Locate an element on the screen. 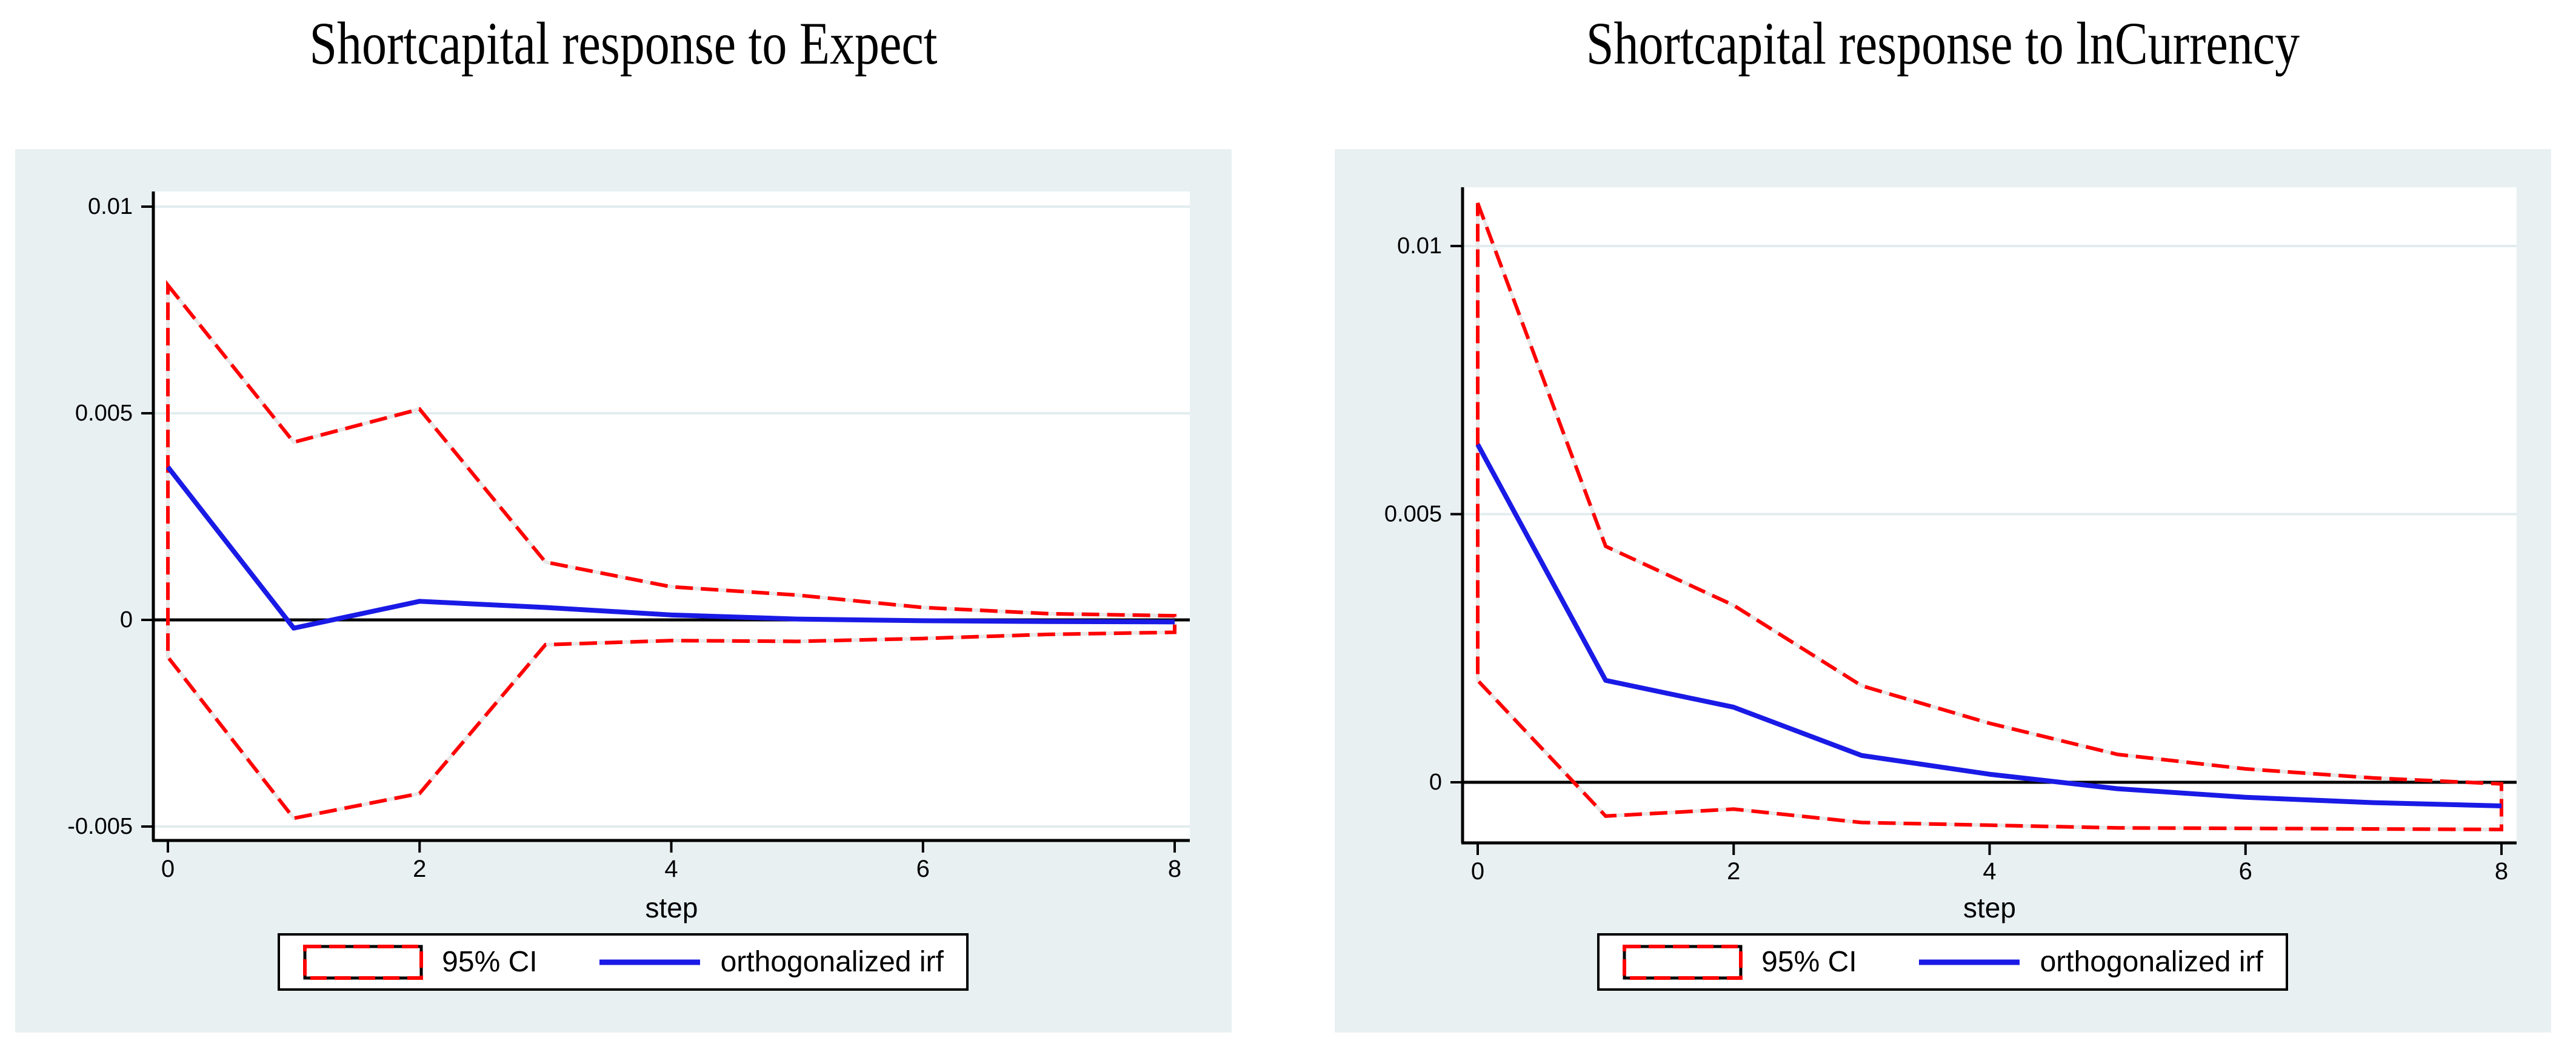 The height and width of the screenshot is (1058, 2576). chart-title: Shortcapital response to Expect is located at coordinates (623, 43).